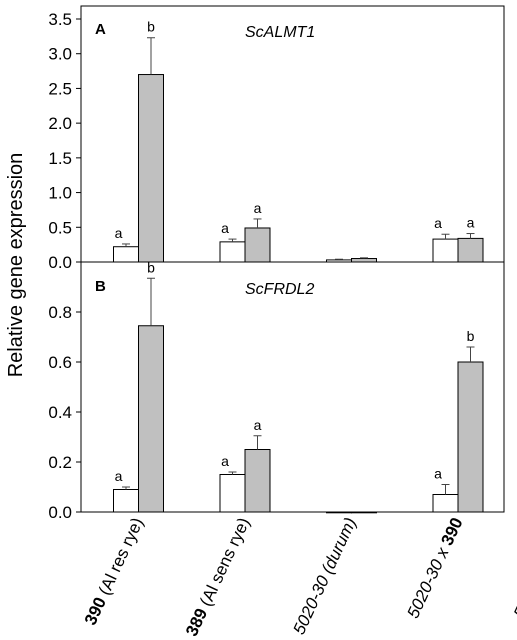  I want to click on panel-a-y-tick-label: 2.5, so click(60, 88).